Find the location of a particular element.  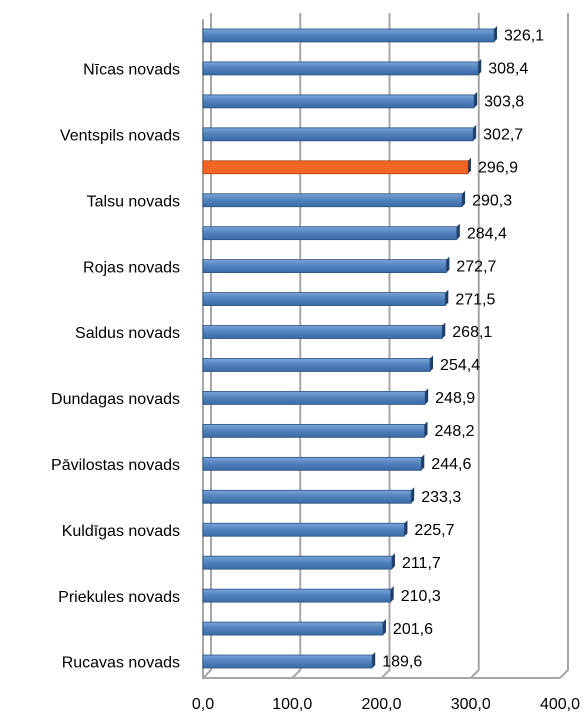

y-tick-label: Kuldīgas novads is located at coordinates (121, 531).